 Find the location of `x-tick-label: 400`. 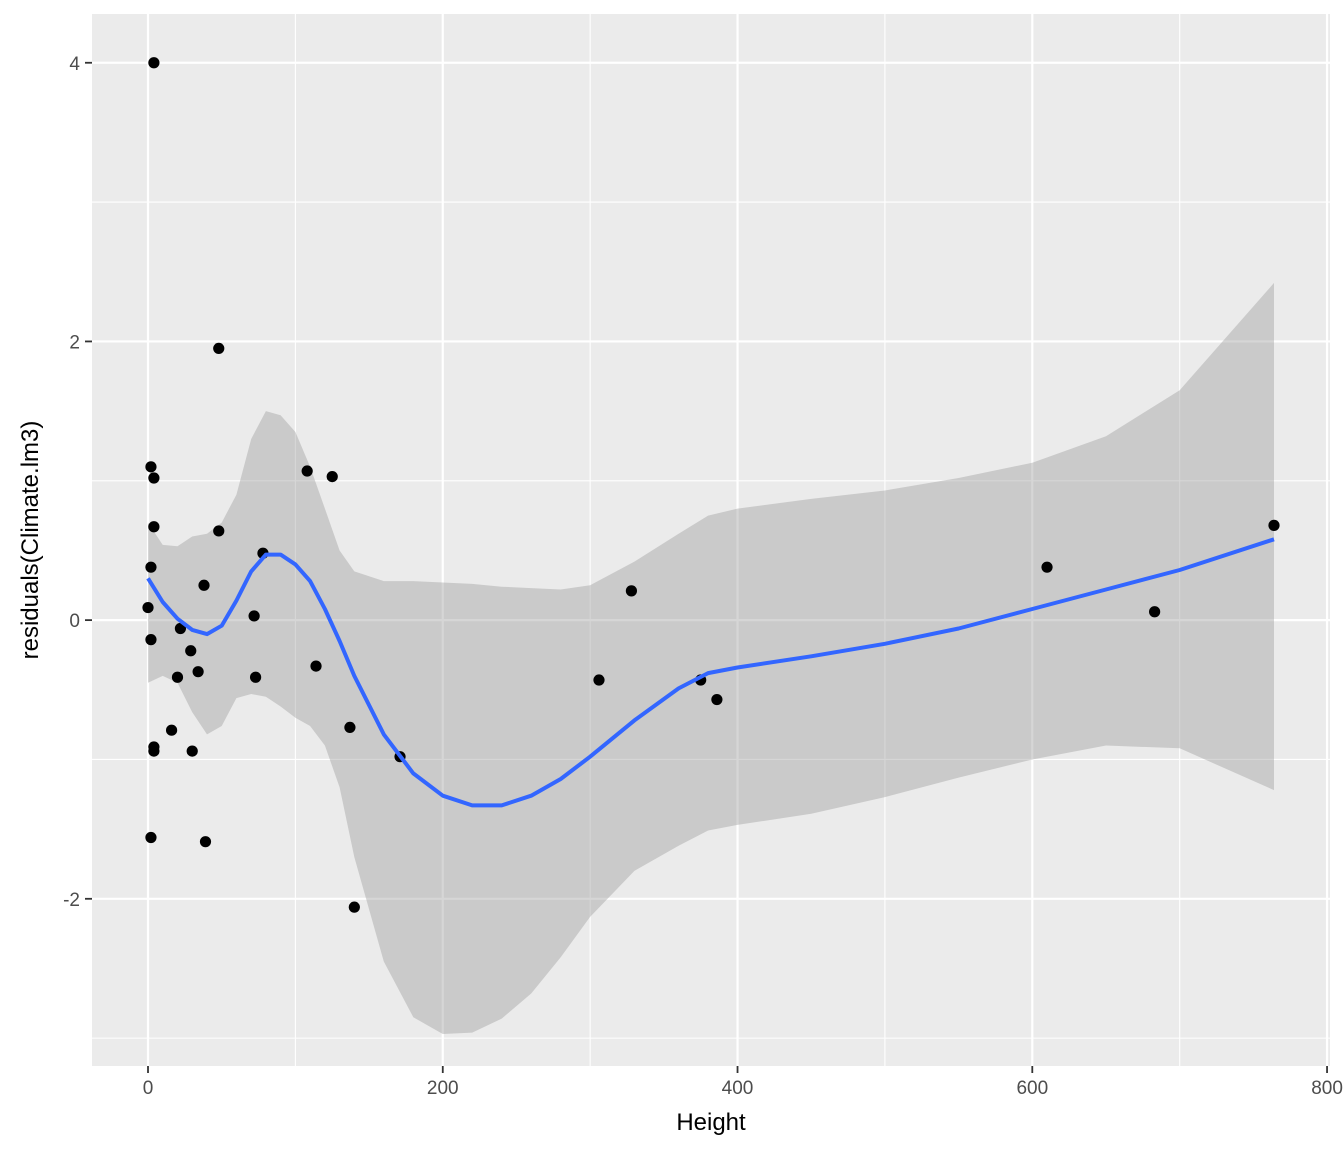

x-tick-label: 400 is located at coordinates (738, 1088).